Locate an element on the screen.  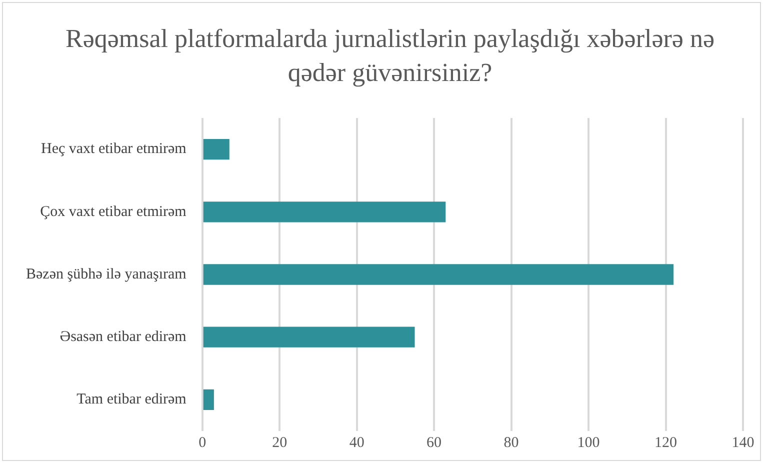
x-tick-label: 140 is located at coordinates (743, 442).